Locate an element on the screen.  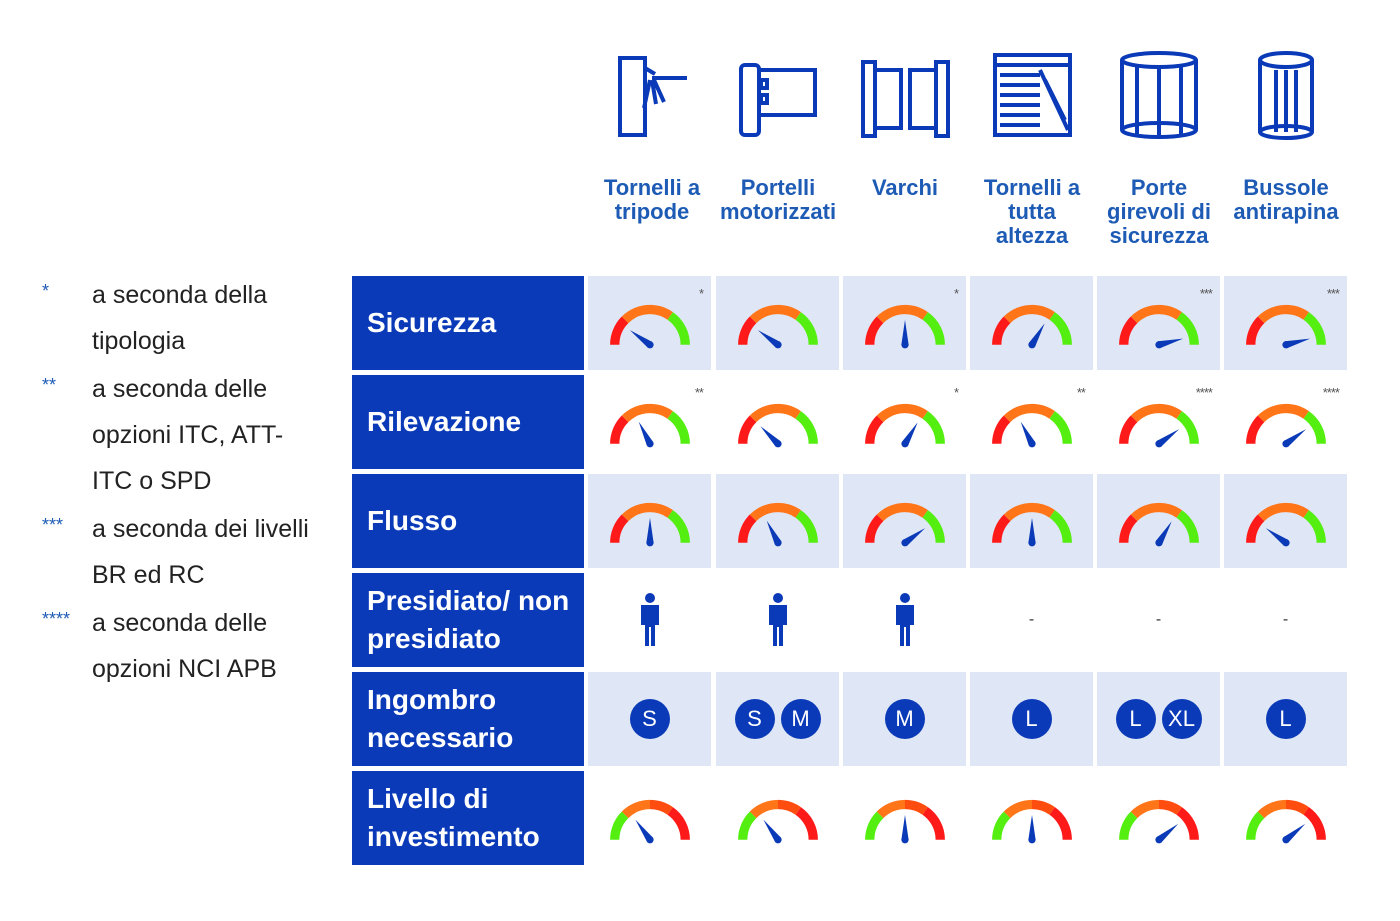
legend-item: *** a seconda dei livelli BR ed RC is located at coordinates (180, 553).